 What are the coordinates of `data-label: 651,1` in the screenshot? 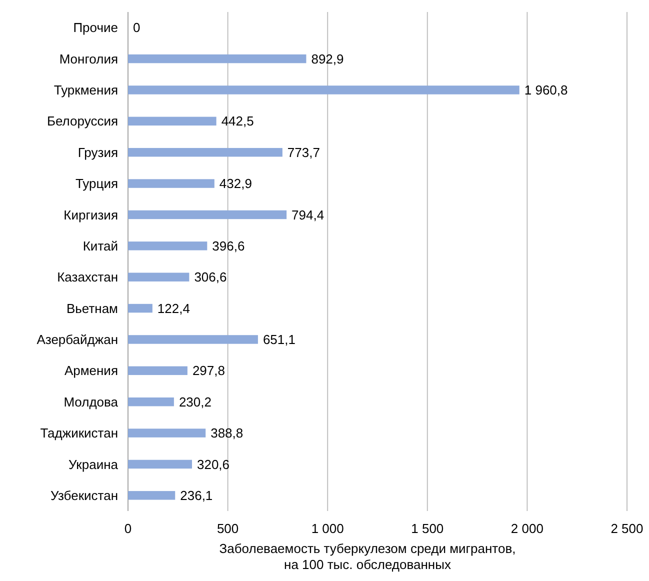 It's located at (279, 340).